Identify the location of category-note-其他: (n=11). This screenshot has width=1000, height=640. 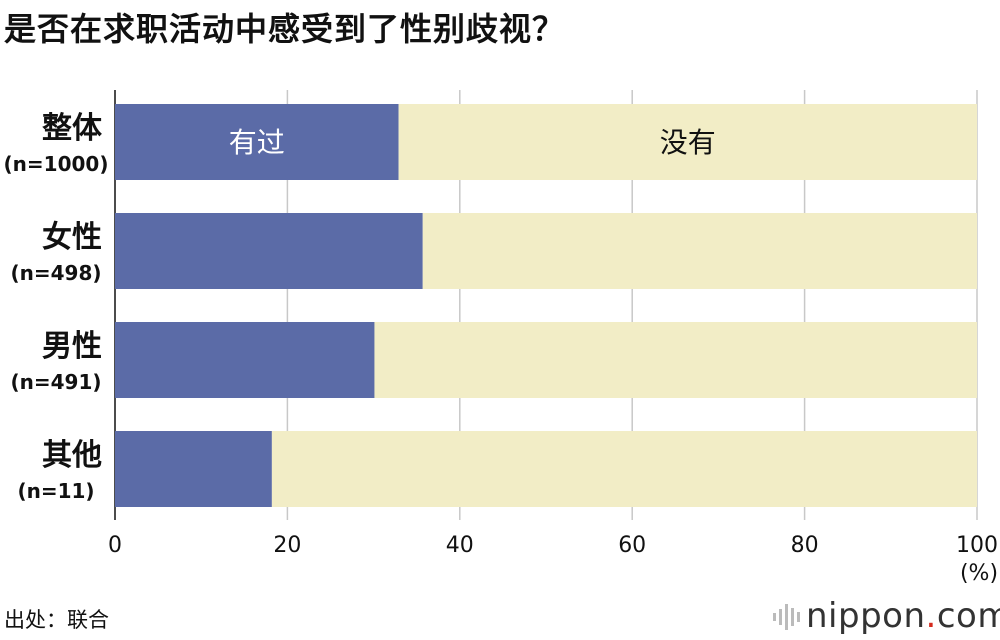
(55, 491).